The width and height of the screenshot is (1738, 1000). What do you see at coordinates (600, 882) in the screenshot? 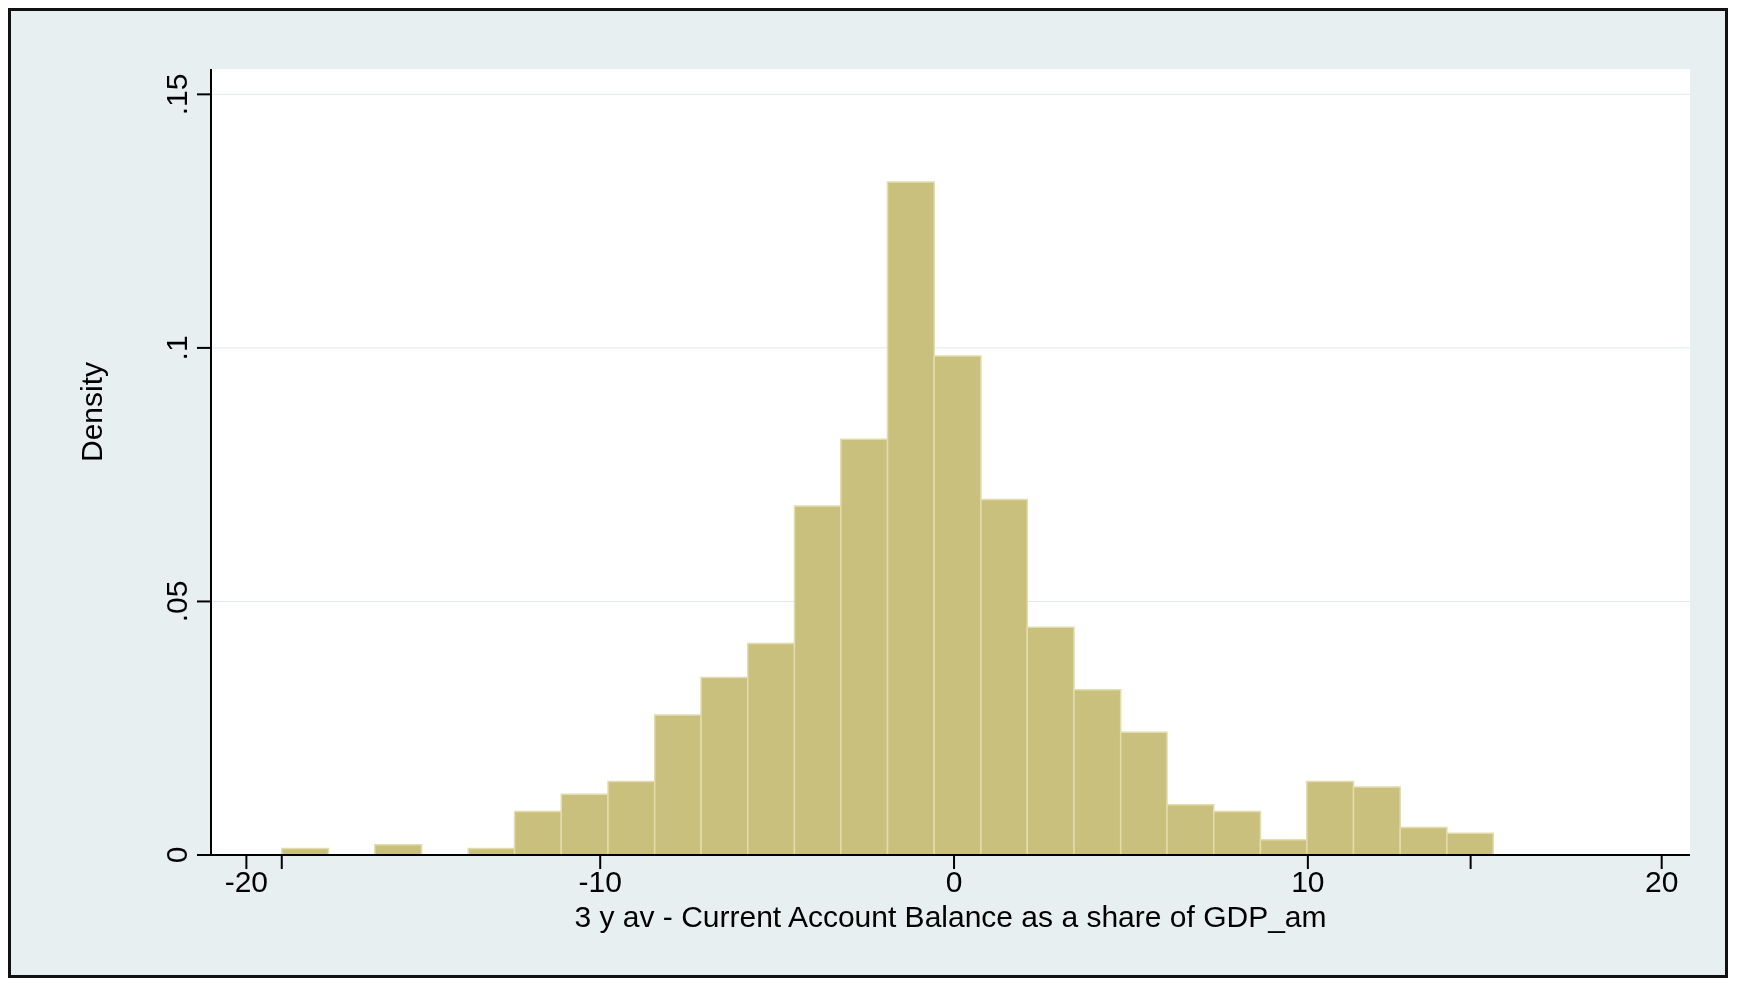
I see `x-tick-label: -10` at bounding box center [600, 882].